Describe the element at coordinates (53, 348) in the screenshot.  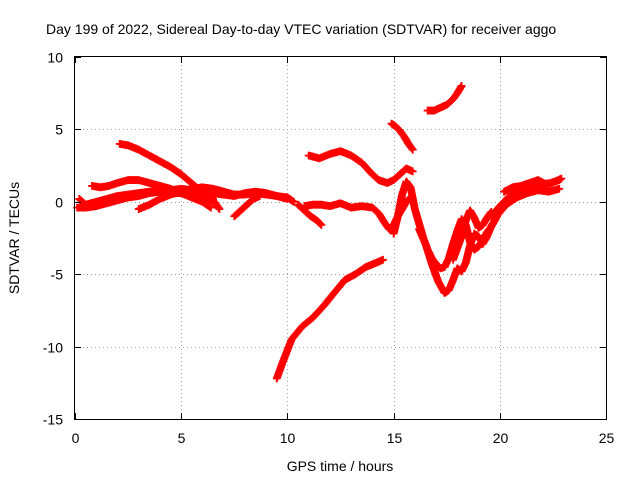
I see `y-tick-label: -10` at that location.